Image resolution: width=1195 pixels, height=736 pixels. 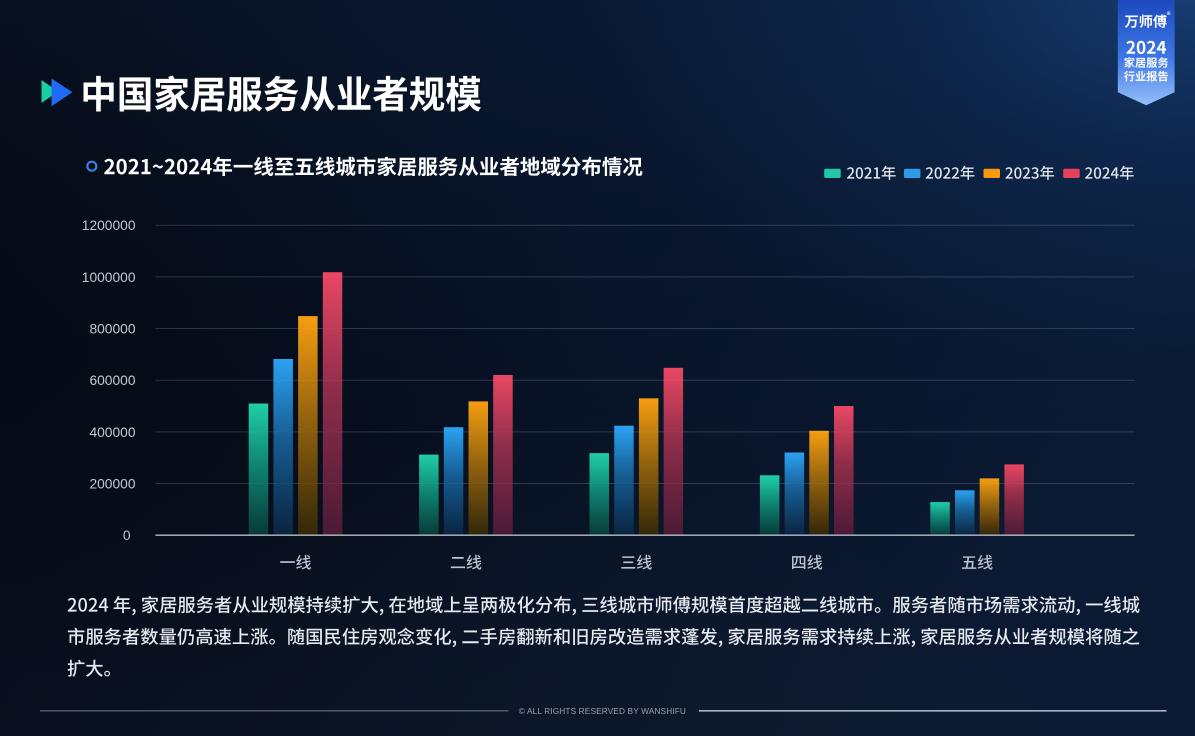 I want to click on svg-text: 800000, so click(x=112, y=329).